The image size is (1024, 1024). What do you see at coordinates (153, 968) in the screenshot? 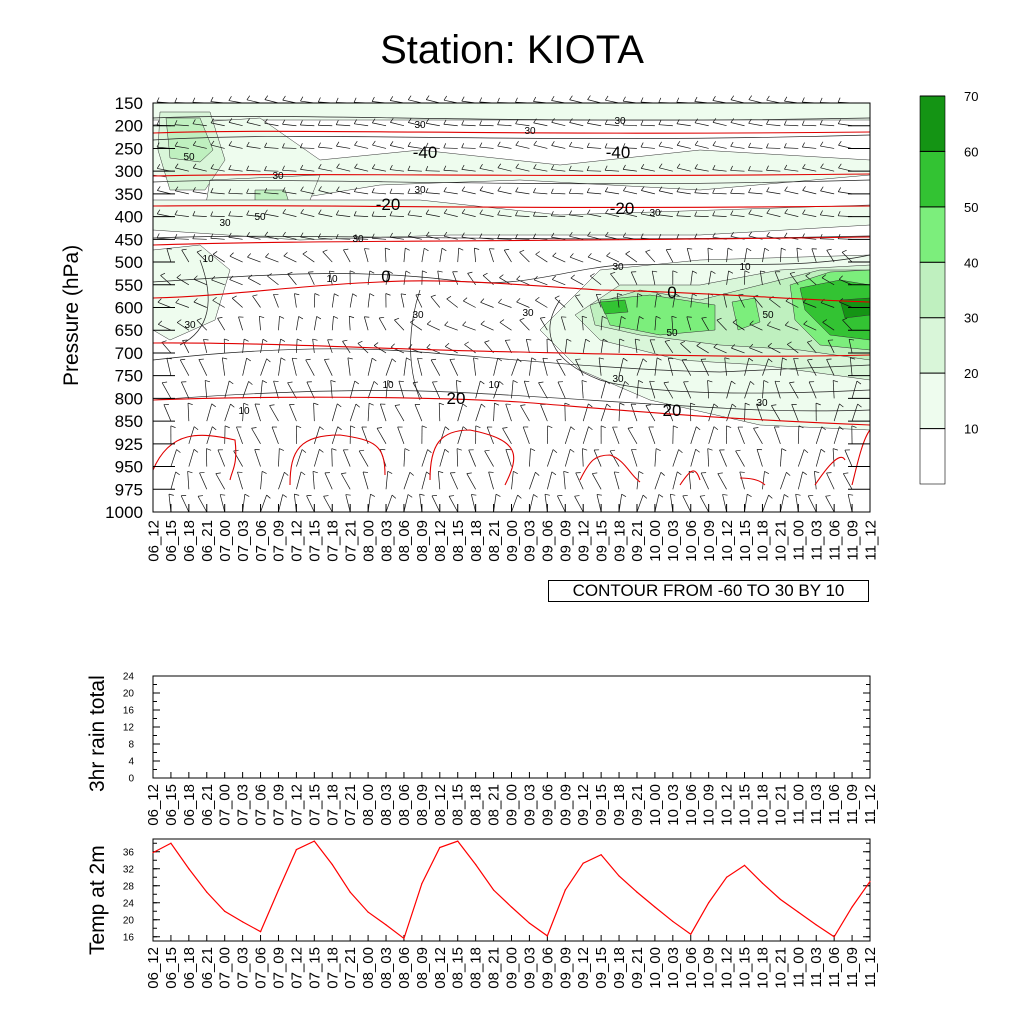
I see `temp-x-tick-label: 06_12` at bounding box center [153, 968].